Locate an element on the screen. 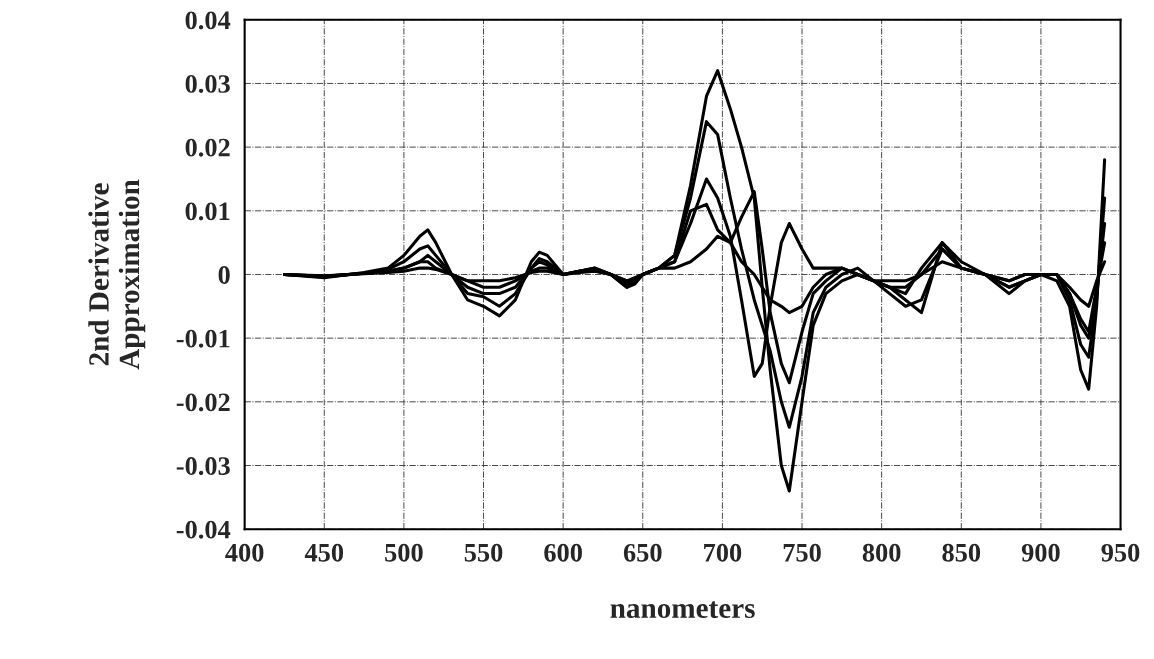 The image size is (1154, 659). y-tick-label: -0.04 is located at coordinates (203, 529).